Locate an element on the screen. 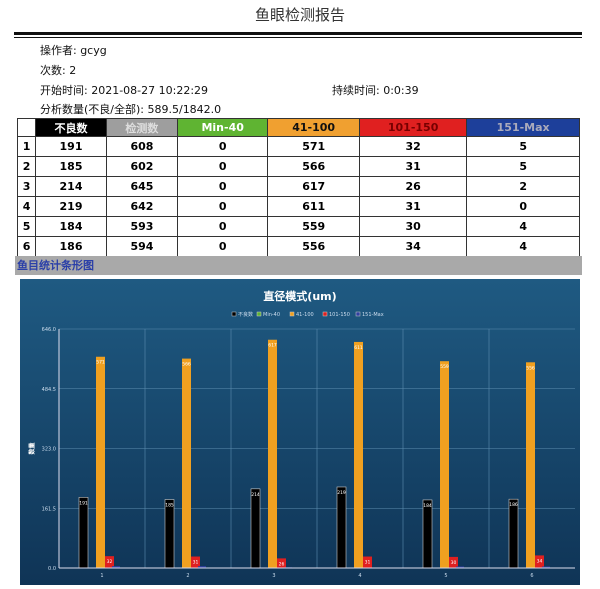 This screenshot has height=589, width=600. table-cell: 31 is located at coordinates (413, 206).